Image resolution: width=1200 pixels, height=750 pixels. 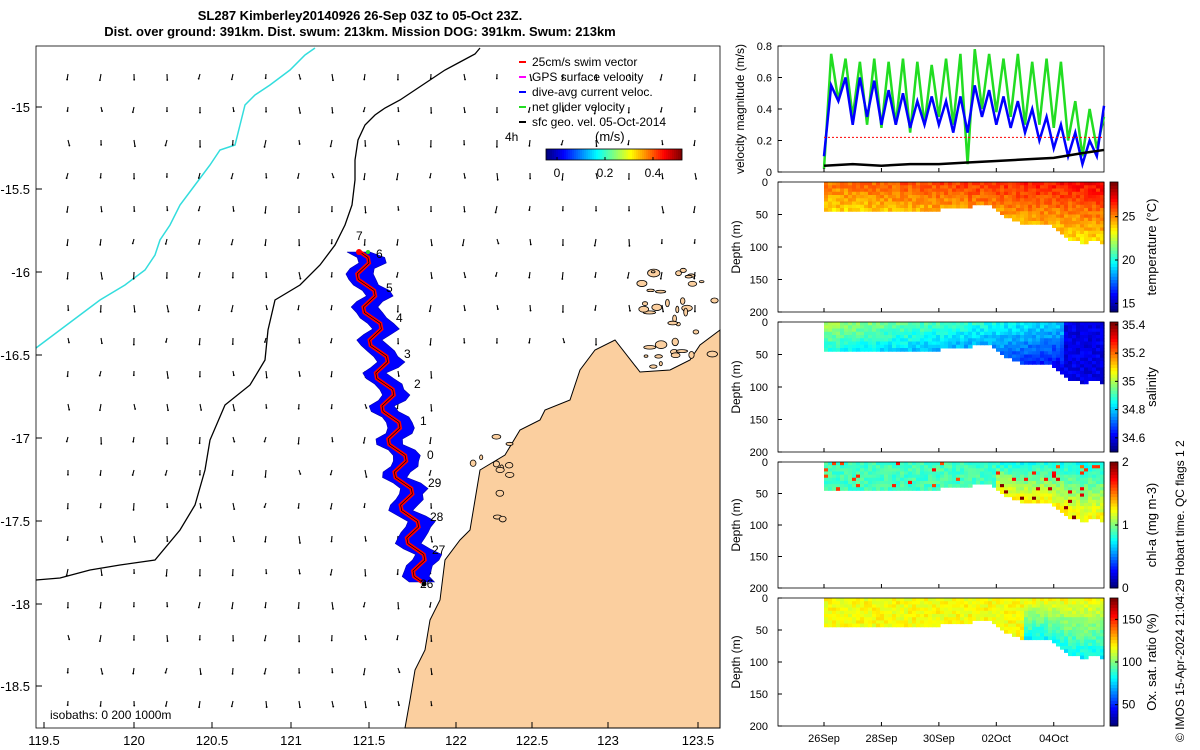 I want to click on profile-y-tick-label: 150, so click(x=759, y=421).